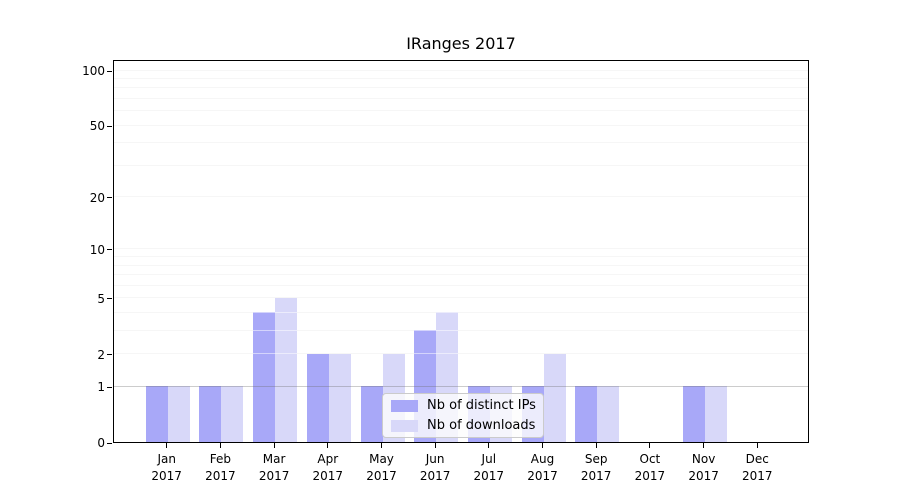  What do you see at coordinates (101, 298) in the screenshot?
I see `y-tick-label: 5` at bounding box center [101, 298].